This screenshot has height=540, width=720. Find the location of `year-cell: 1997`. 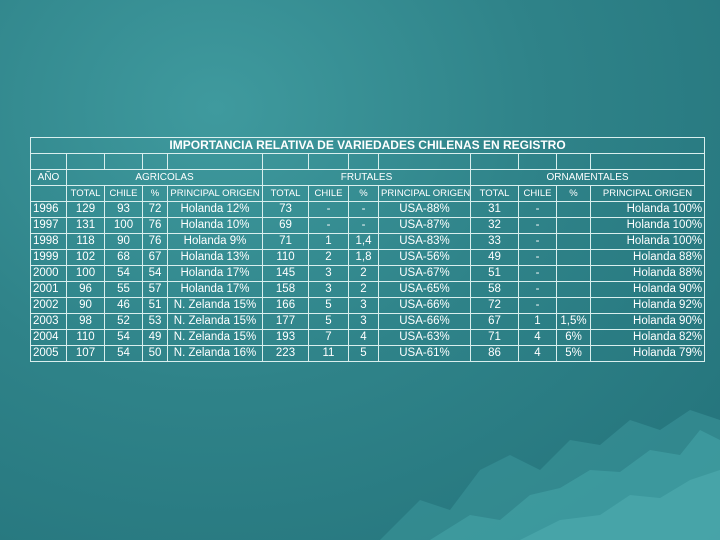

year-cell: 1997 is located at coordinates (48, 225).